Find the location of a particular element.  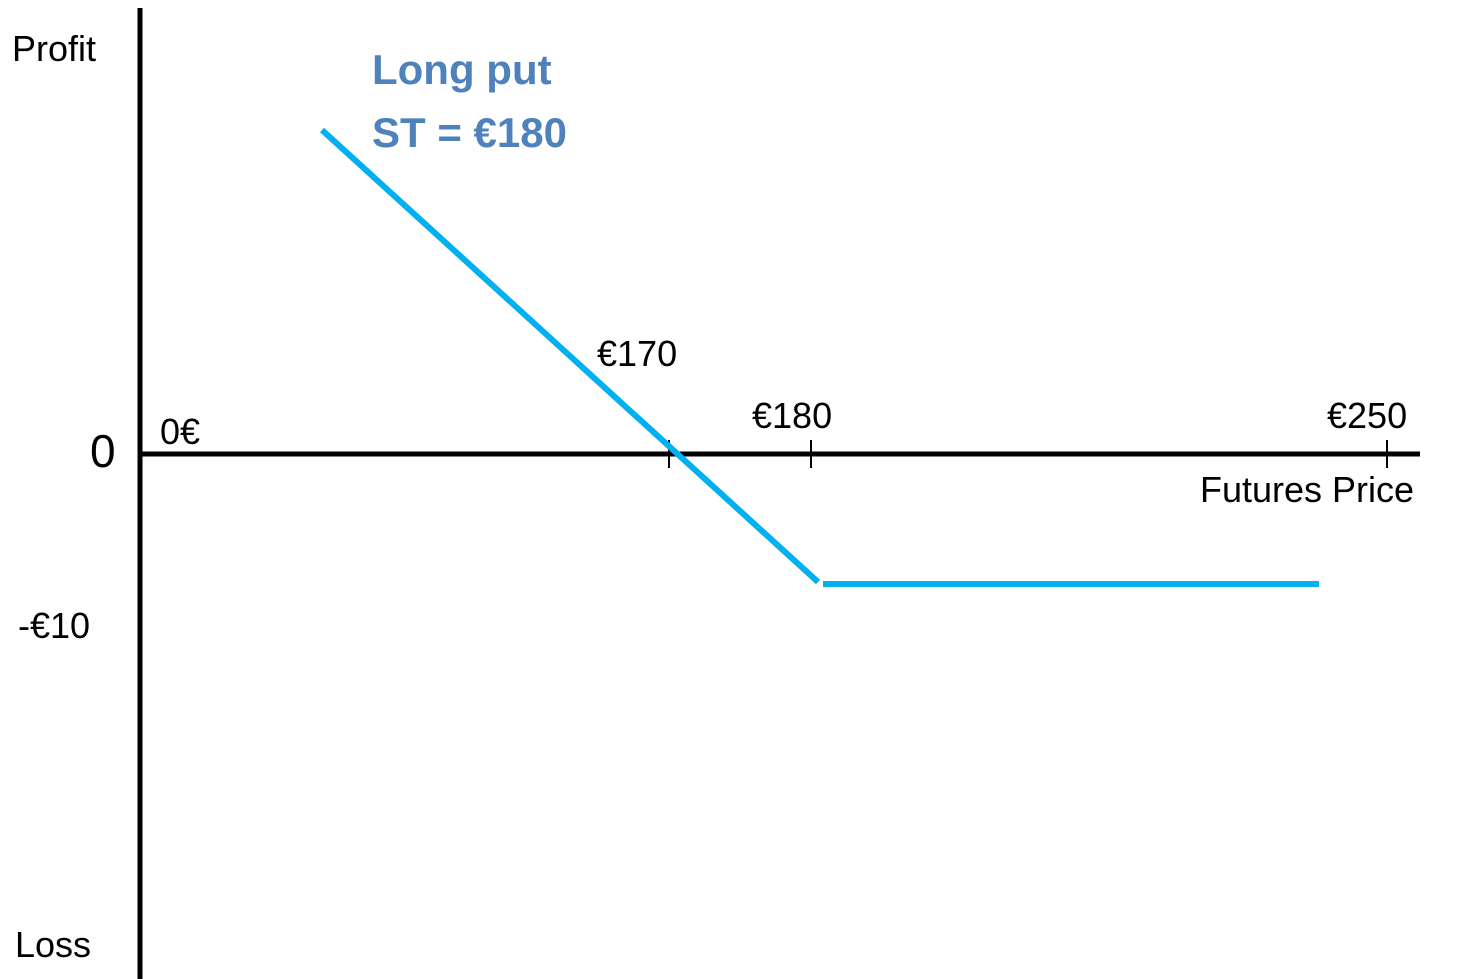

origin-label: 0 is located at coordinates (103, 451).